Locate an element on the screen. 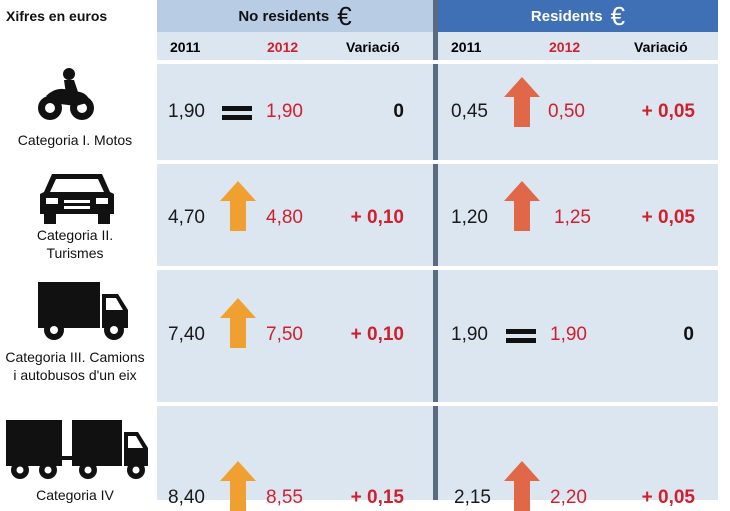 The image size is (730, 511). res-year2-header: 2012 is located at coordinates (565, 47).